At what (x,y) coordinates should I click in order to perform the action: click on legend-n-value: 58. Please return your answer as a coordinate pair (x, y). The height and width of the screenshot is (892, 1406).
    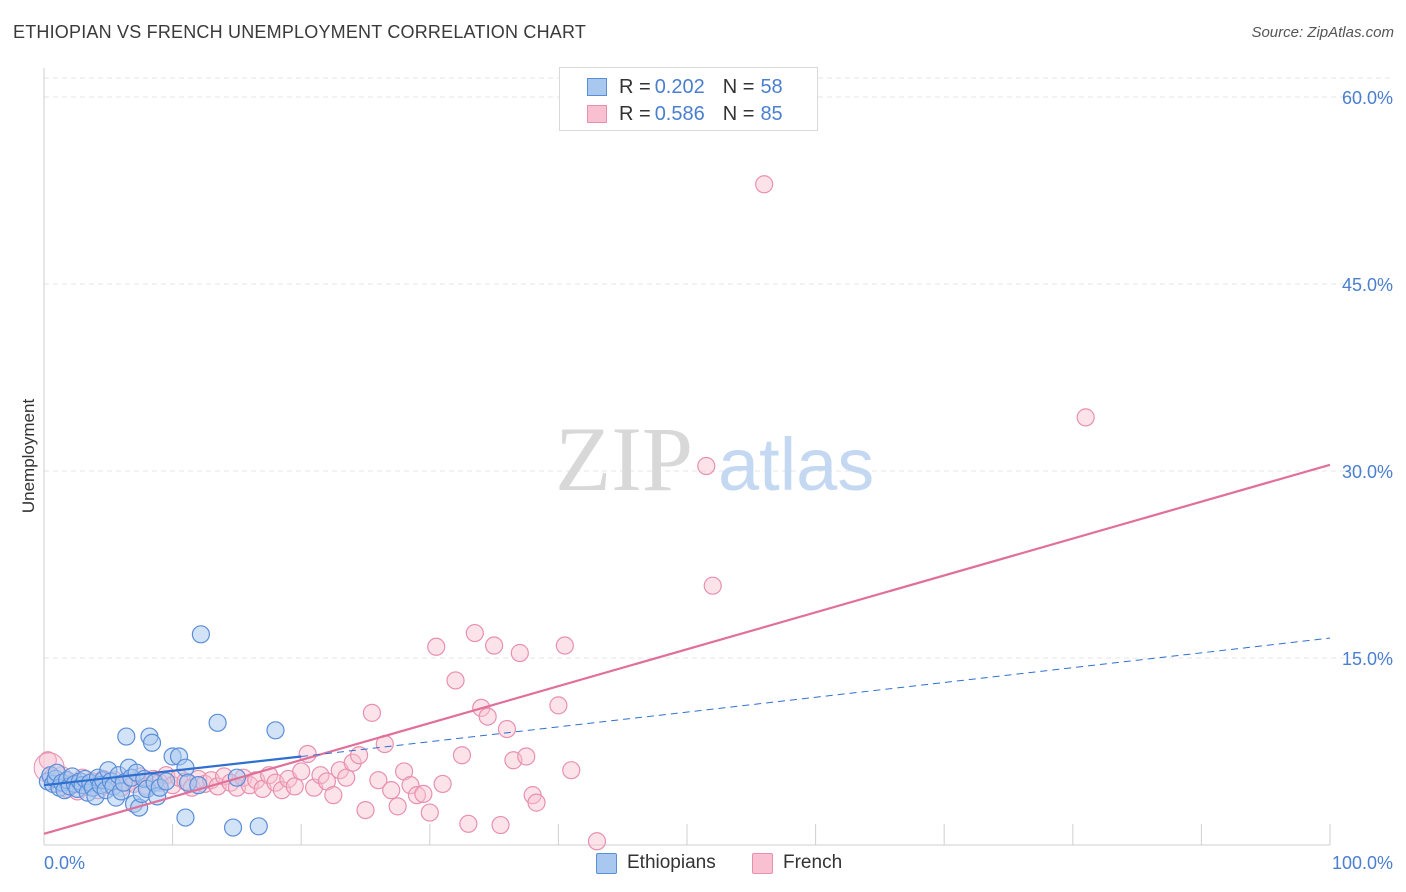
    Looking at the image, I should click on (771, 86).